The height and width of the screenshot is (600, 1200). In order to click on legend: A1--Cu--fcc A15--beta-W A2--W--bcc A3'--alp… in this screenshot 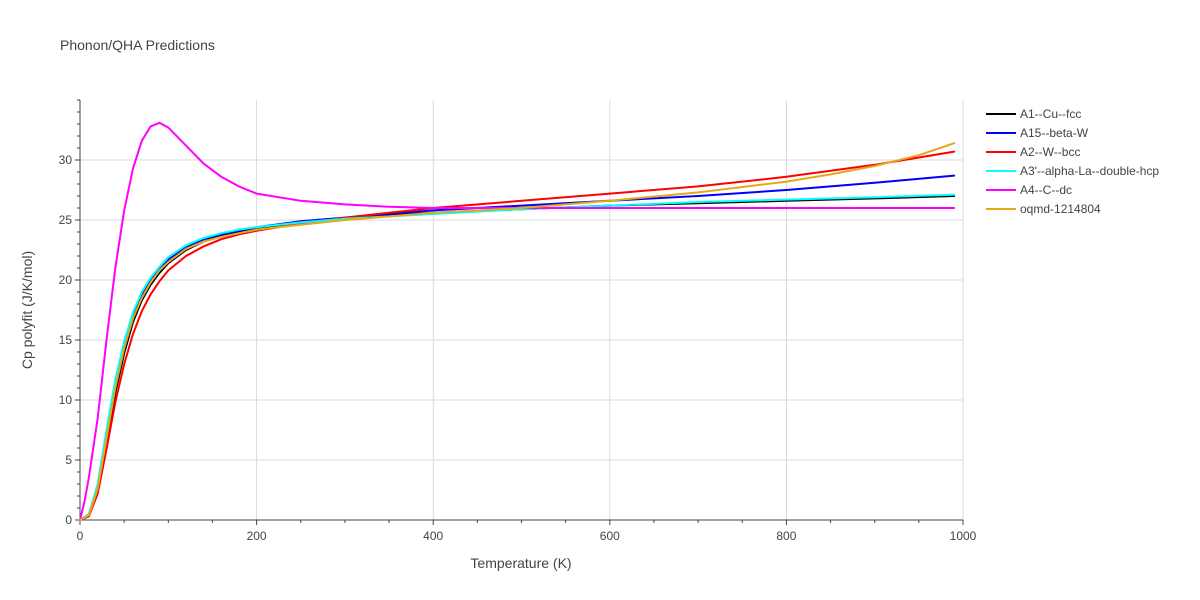, I will do `click(1072, 161)`.